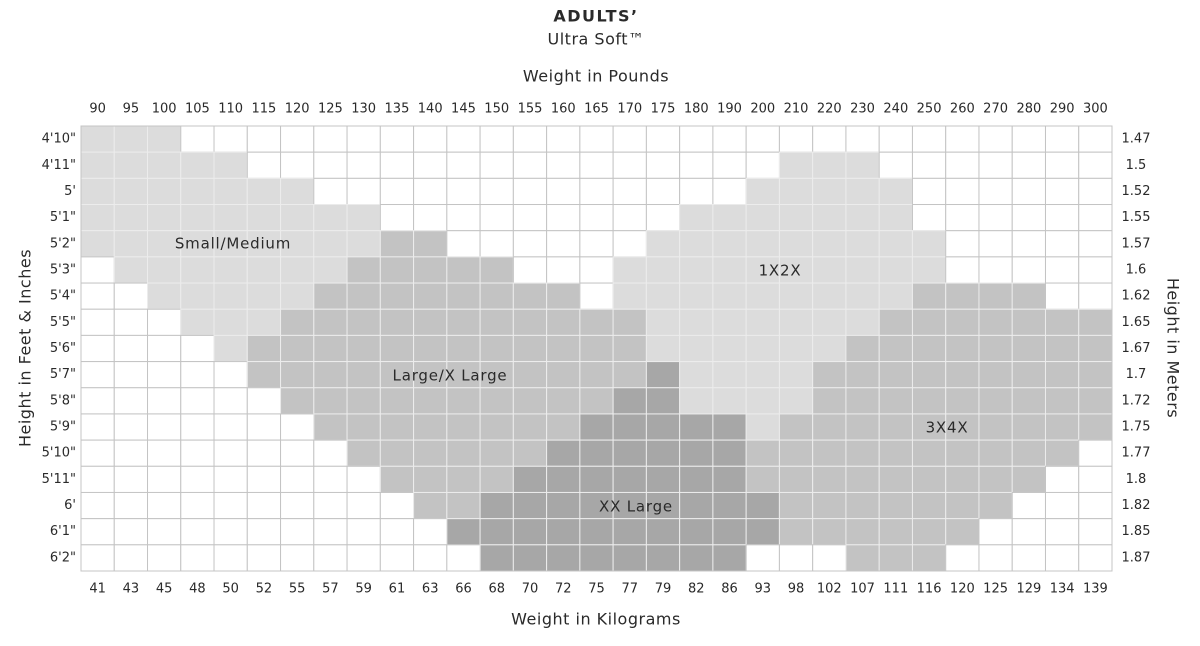 This screenshot has height=646, width=1200. Describe the element at coordinates (264, 589) in the screenshot. I see `kilograms-label: 52` at that location.